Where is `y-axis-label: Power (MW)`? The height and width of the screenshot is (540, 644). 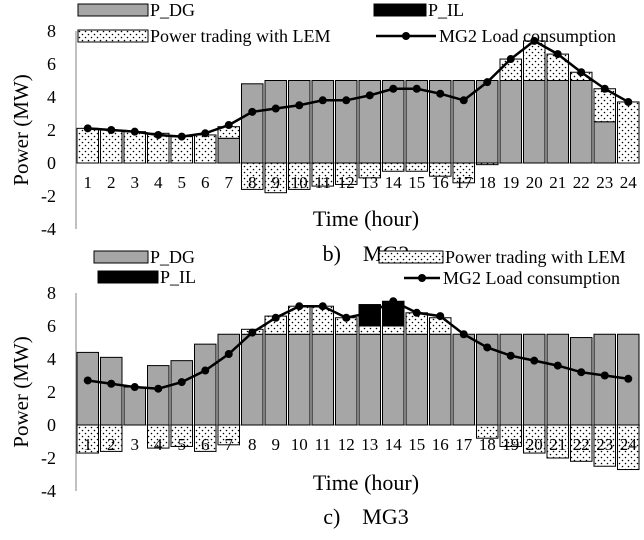
y-axis-label: Power (MW) is located at coordinates (21, 391).